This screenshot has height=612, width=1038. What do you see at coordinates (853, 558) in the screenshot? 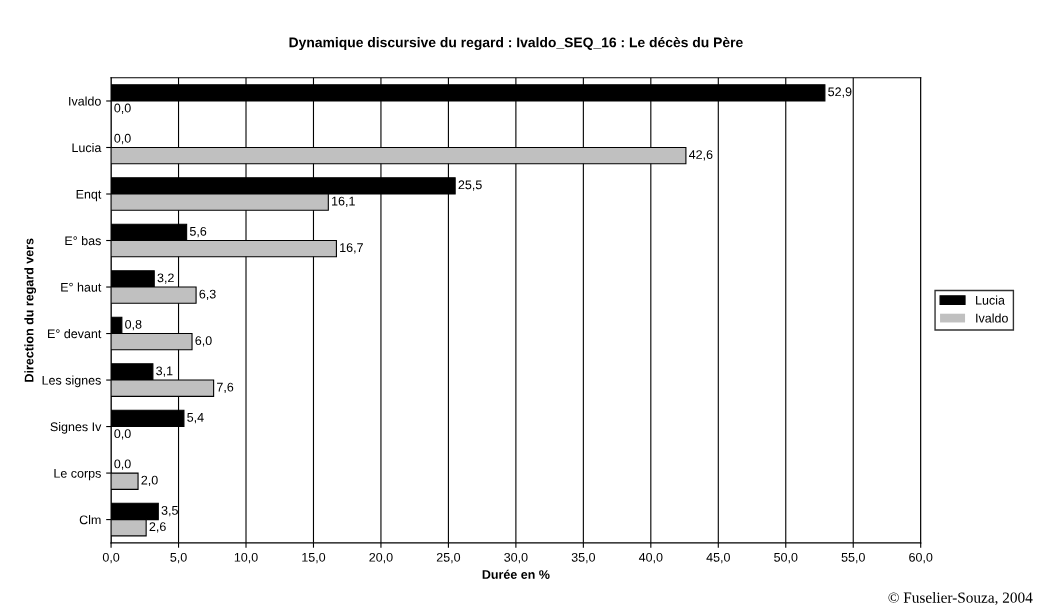
I see `x-tick-label: 55,0` at bounding box center [853, 558].